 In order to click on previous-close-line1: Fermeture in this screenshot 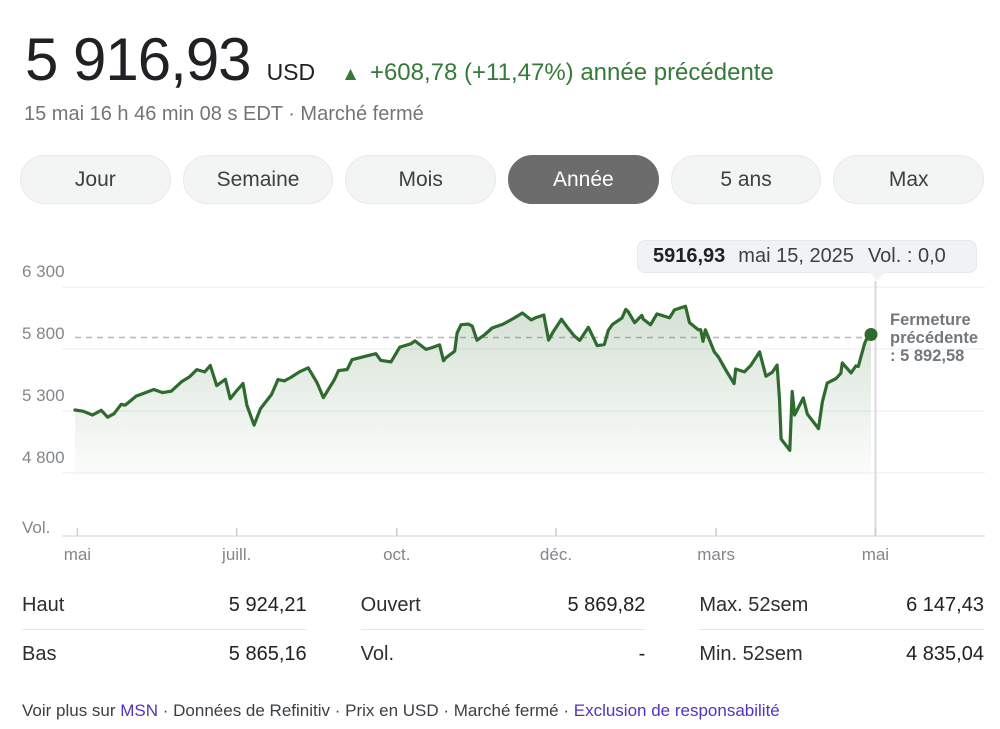, I will do `click(930, 320)`.